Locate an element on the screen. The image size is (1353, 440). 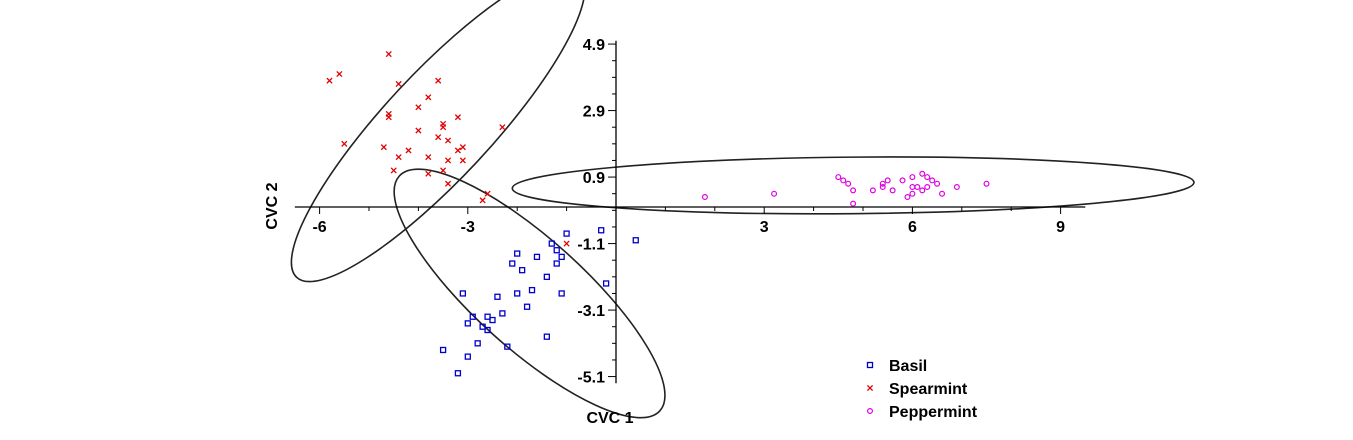
legend: Basil Spearmint Peppermint is located at coordinates (922, 389).